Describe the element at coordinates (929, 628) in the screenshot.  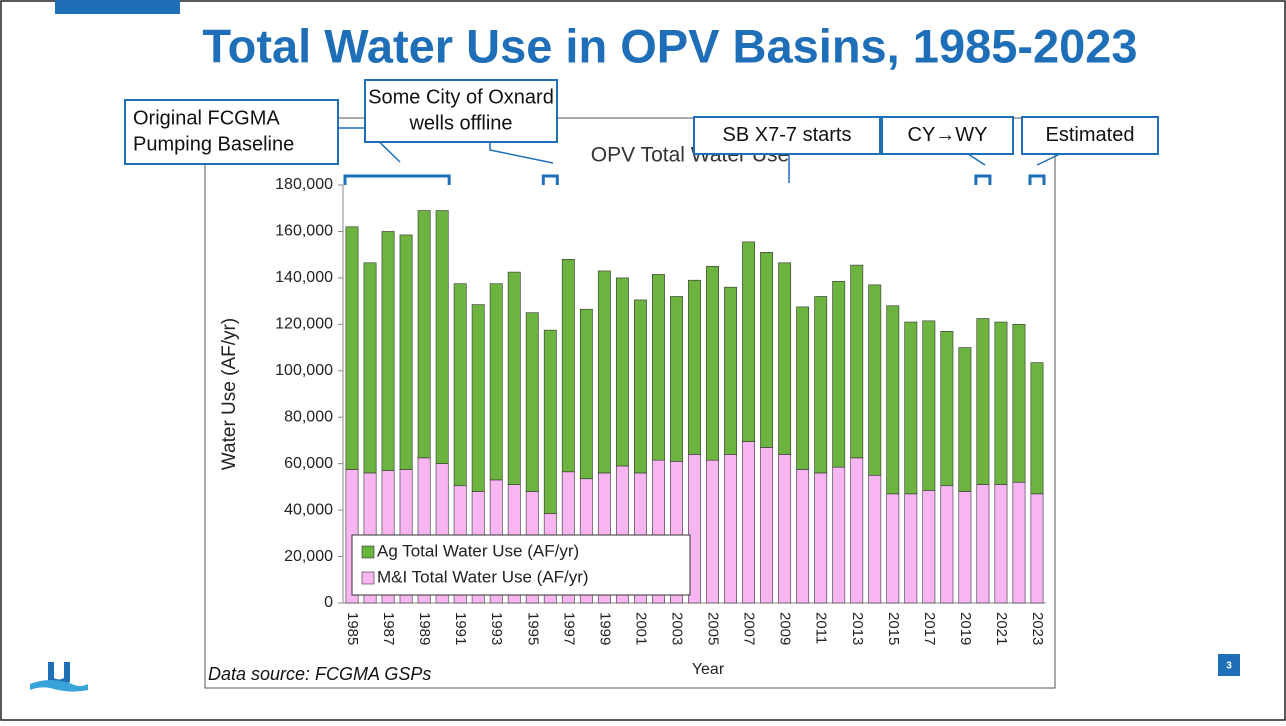
I see `x-tick-label: 2017` at that location.